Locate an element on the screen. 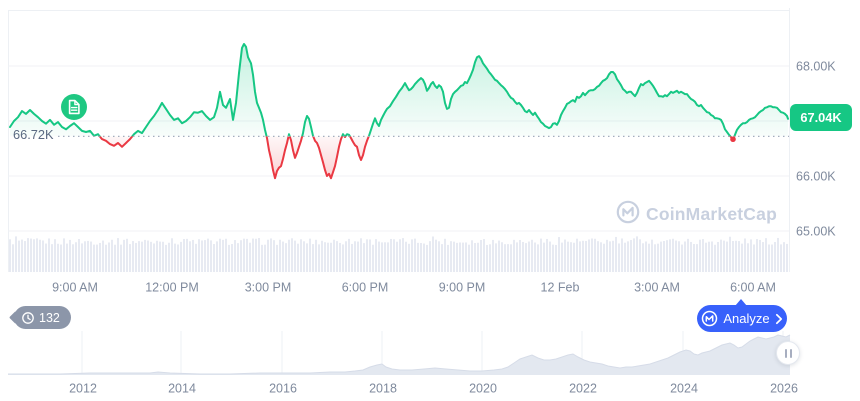 This screenshot has width=860, height=401. navigator-year-tick: 2020 is located at coordinates (483, 389).